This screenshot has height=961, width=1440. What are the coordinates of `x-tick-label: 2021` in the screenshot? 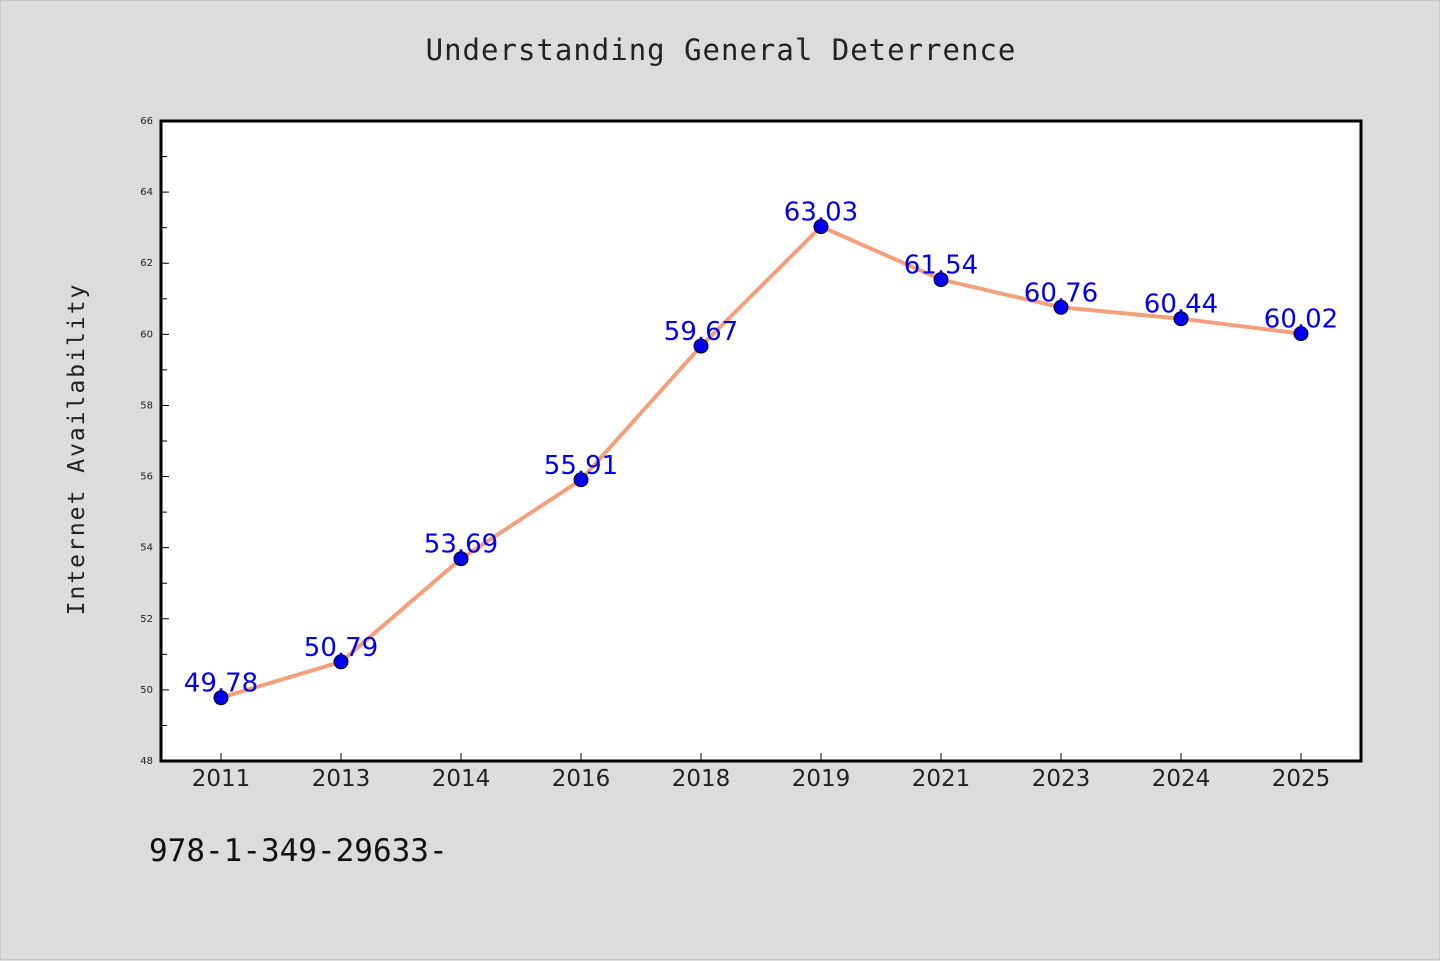 It's located at (941, 779).